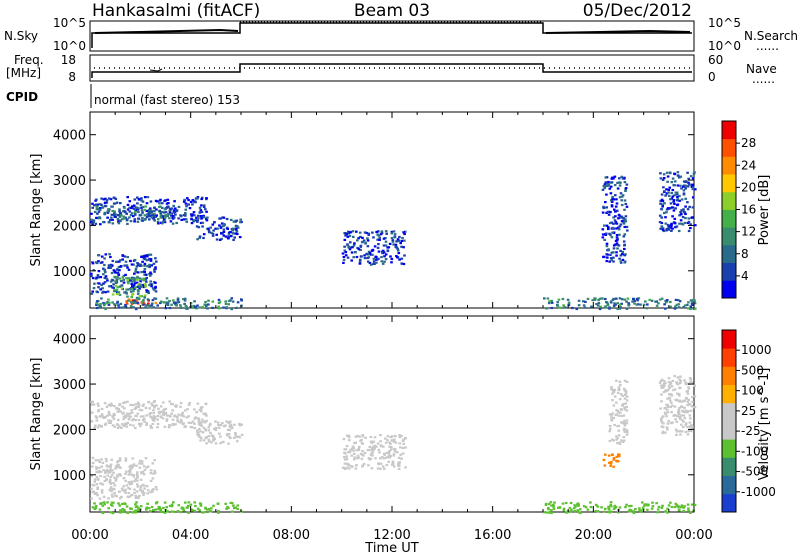  Describe the element at coordinates (392, 11) in the screenshot. I see `beam-title: Beam 03` at that location.